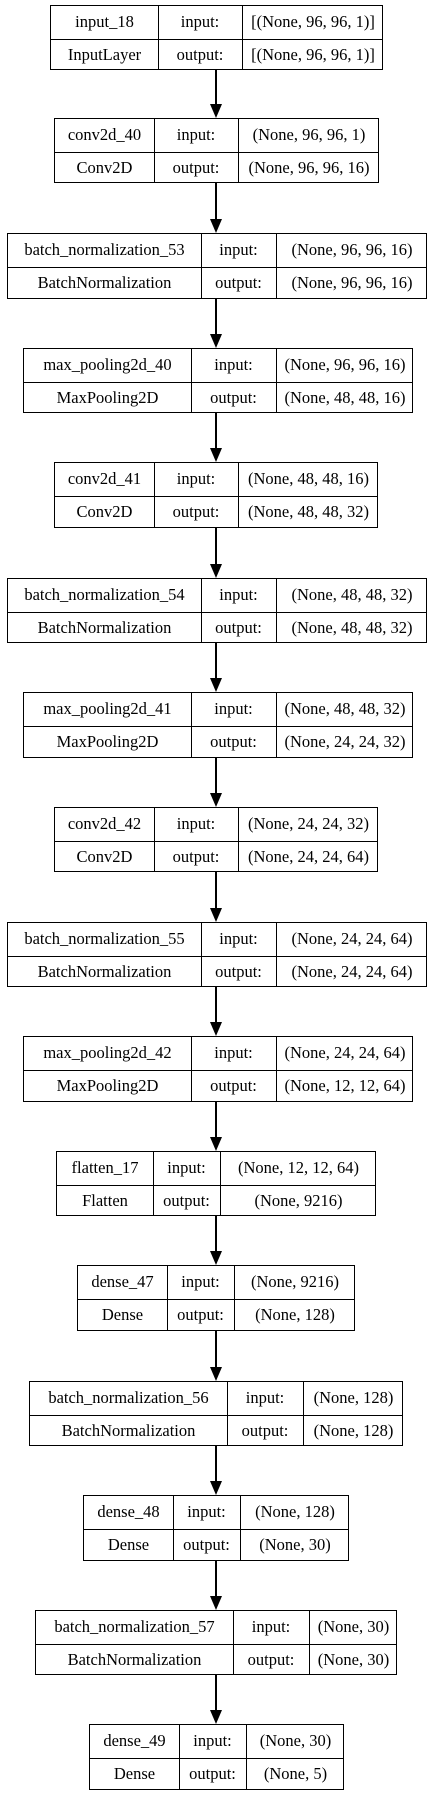  I want to click on layer-name: batch_normalization_53, so click(104, 250).